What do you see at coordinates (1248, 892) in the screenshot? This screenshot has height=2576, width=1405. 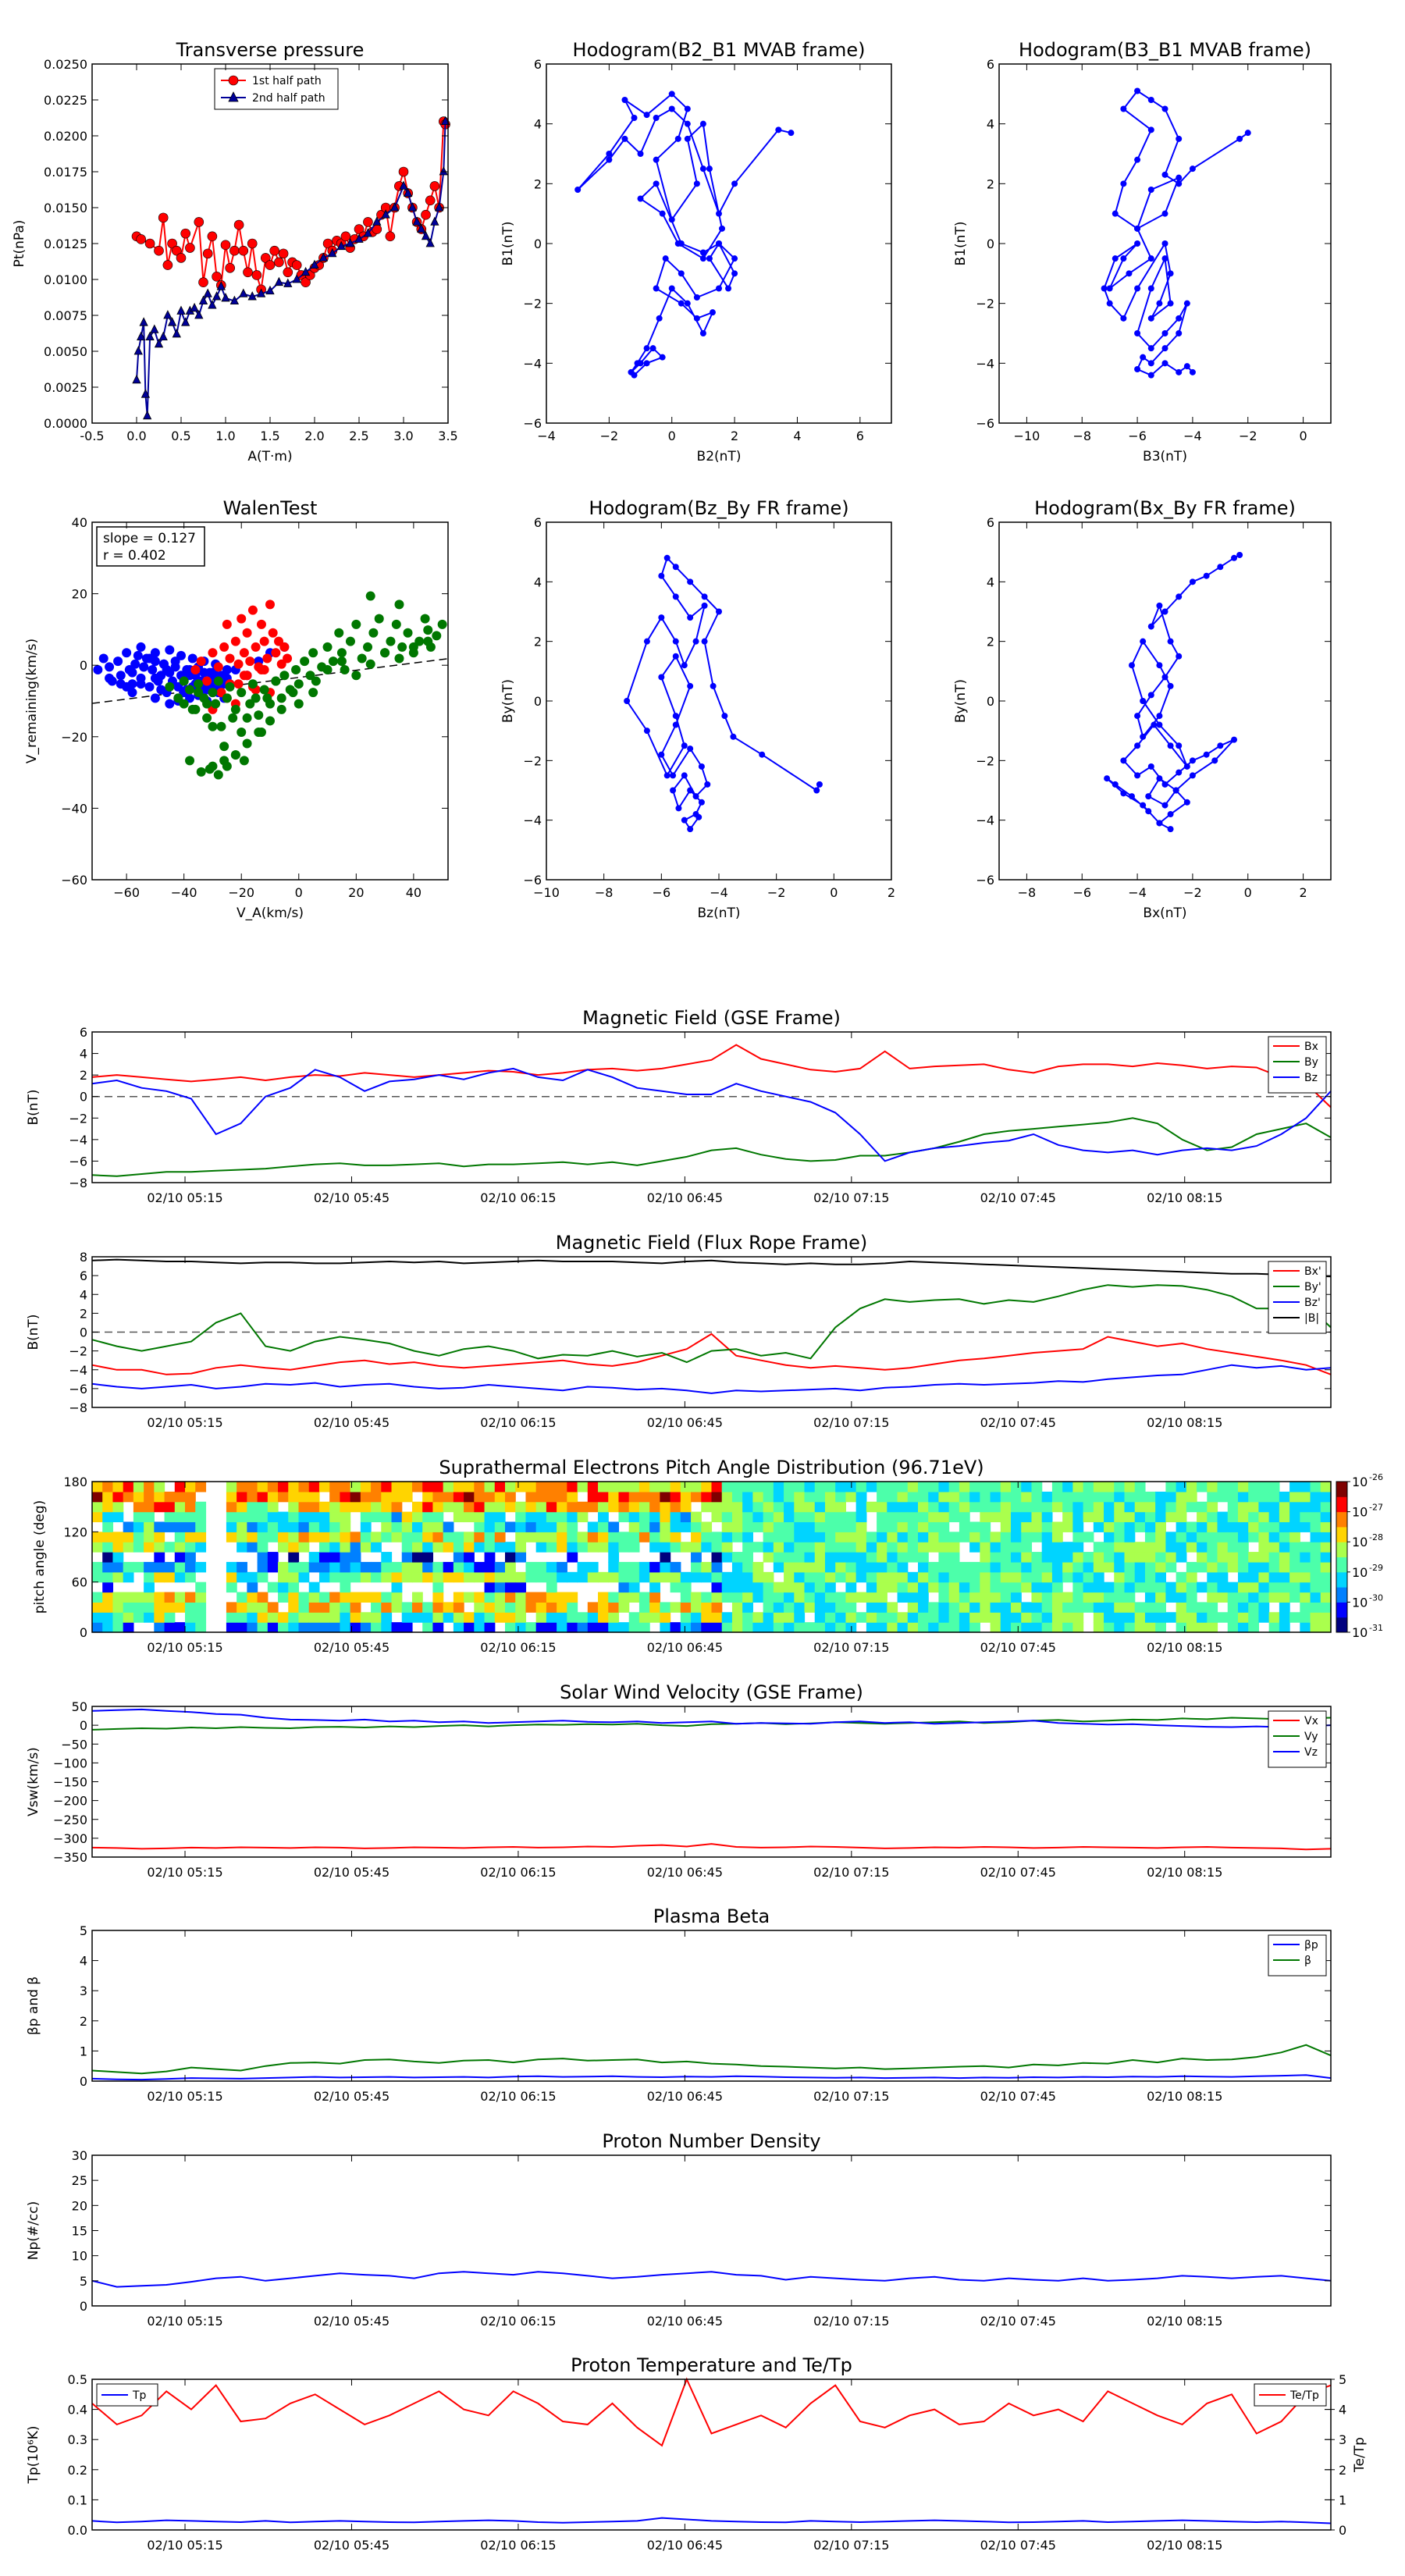 I see `x-tick-label: 0` at bounding box center [1248, 892].